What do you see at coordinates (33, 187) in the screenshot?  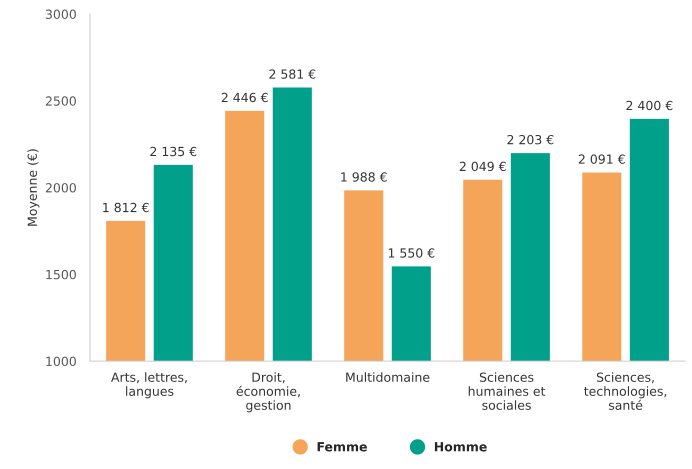 I see `y-axis-title: Moyenne (€)` at bounding box center [33, 187].